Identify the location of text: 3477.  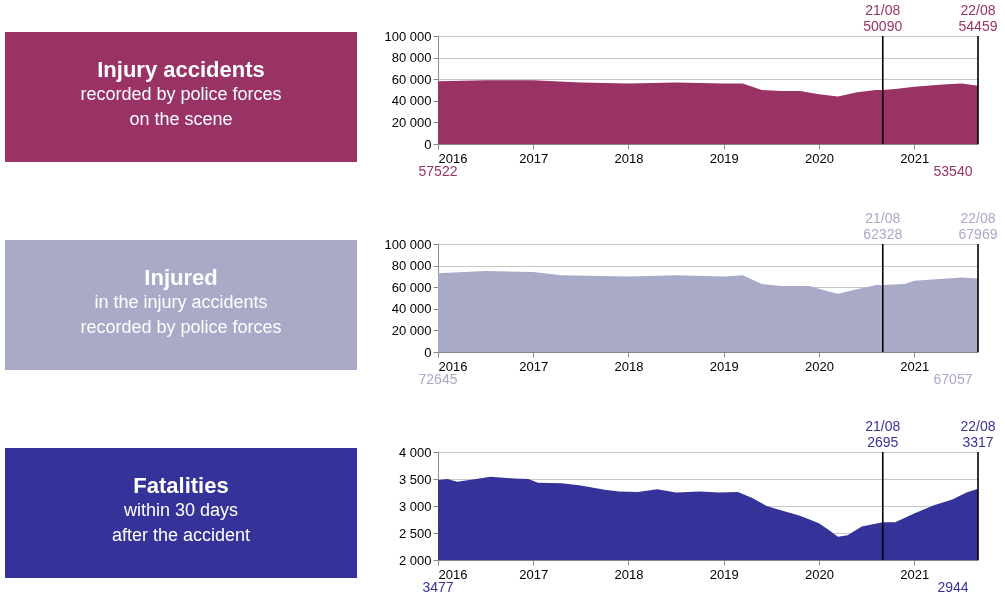
(438, 587).